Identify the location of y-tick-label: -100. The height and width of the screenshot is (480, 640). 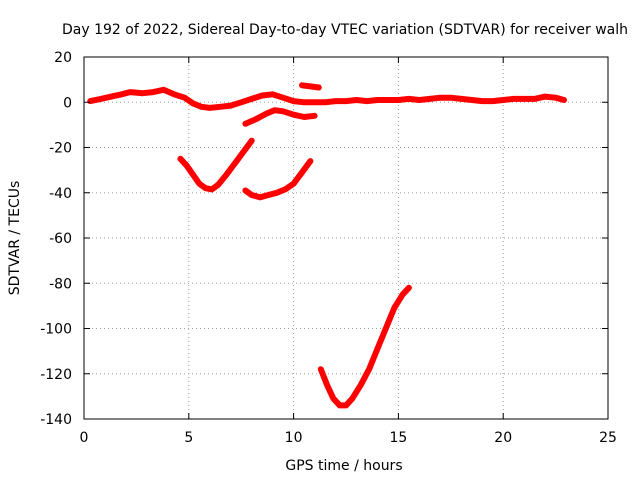
(56, 330).